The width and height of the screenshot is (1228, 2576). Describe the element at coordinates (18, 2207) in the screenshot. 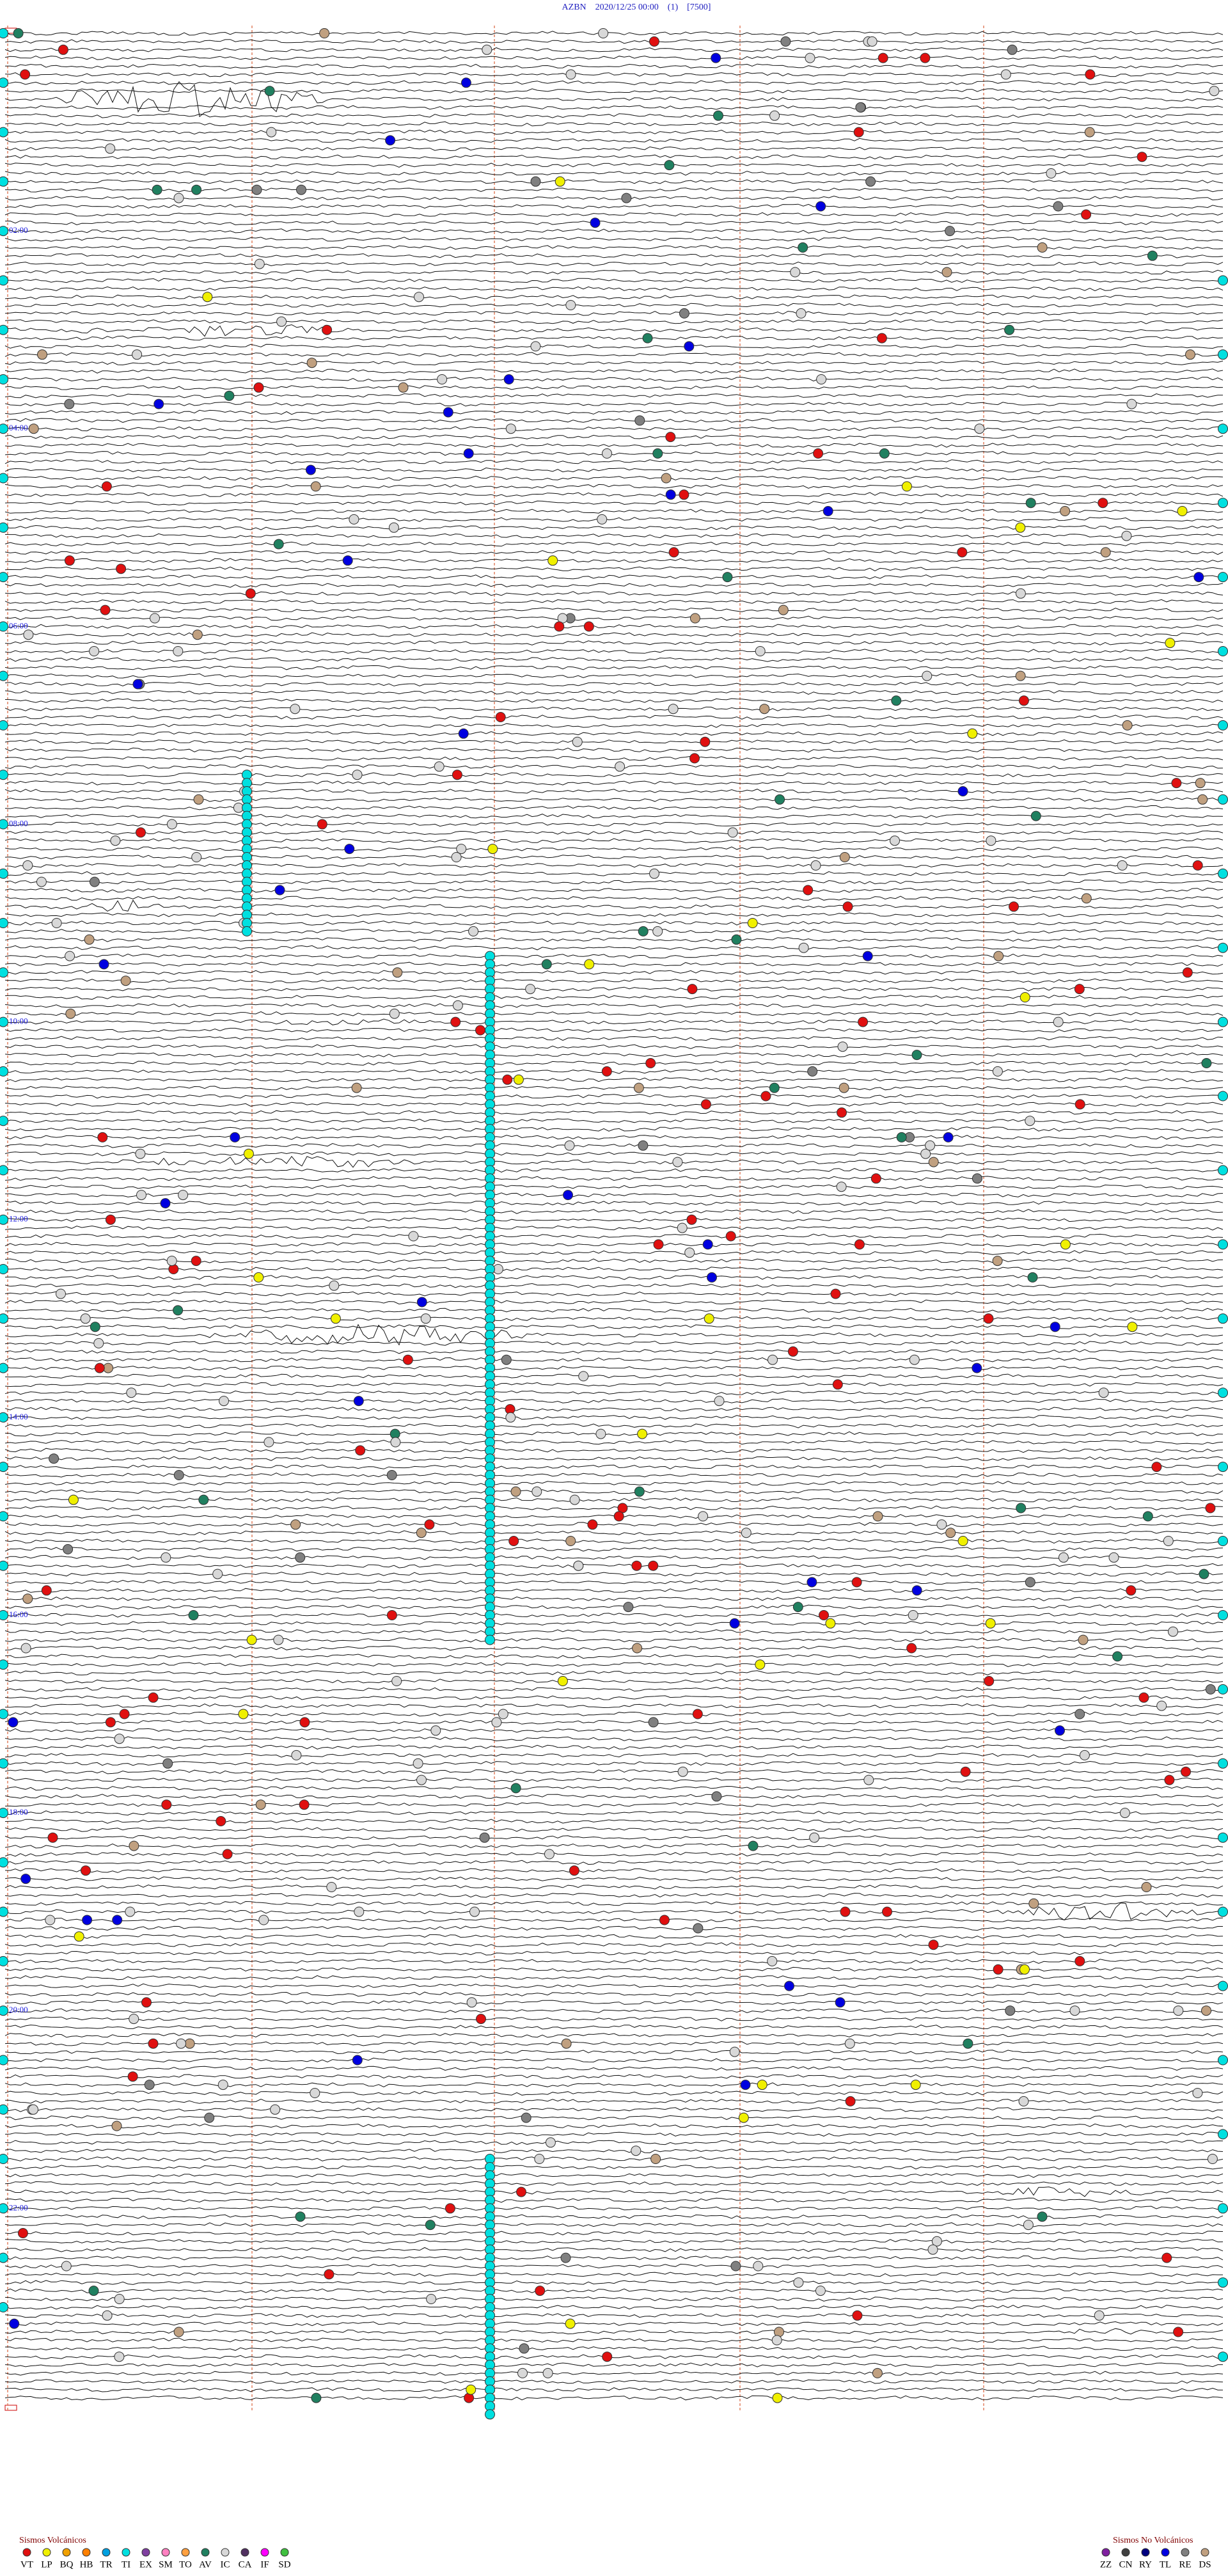

I see `time-label: 22:00` at that location.